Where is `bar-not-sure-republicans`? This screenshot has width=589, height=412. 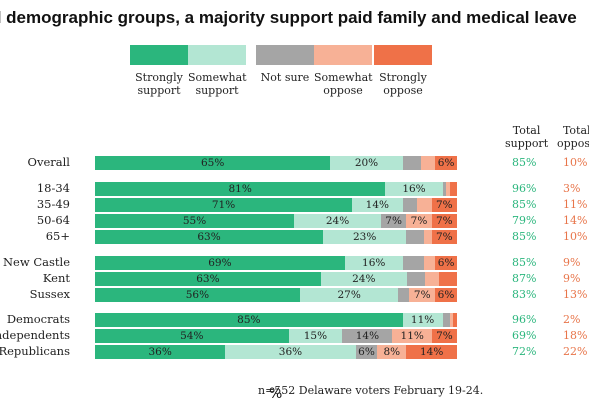
bar-not-sure-republicans is located at coordinates (366, 352).